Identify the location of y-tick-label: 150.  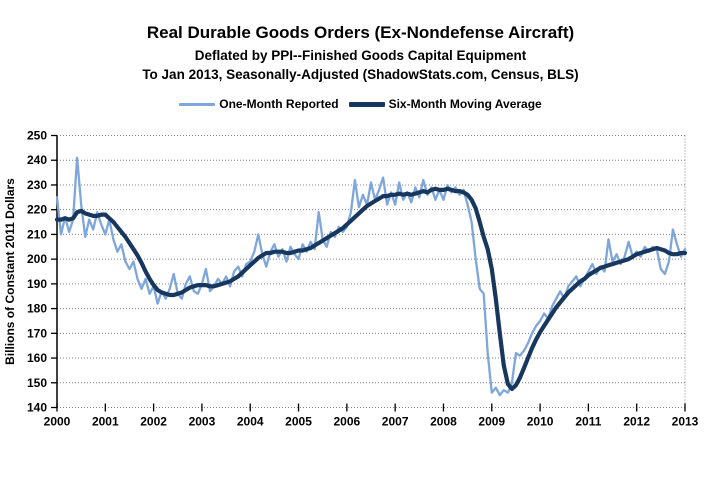
(37, 383).